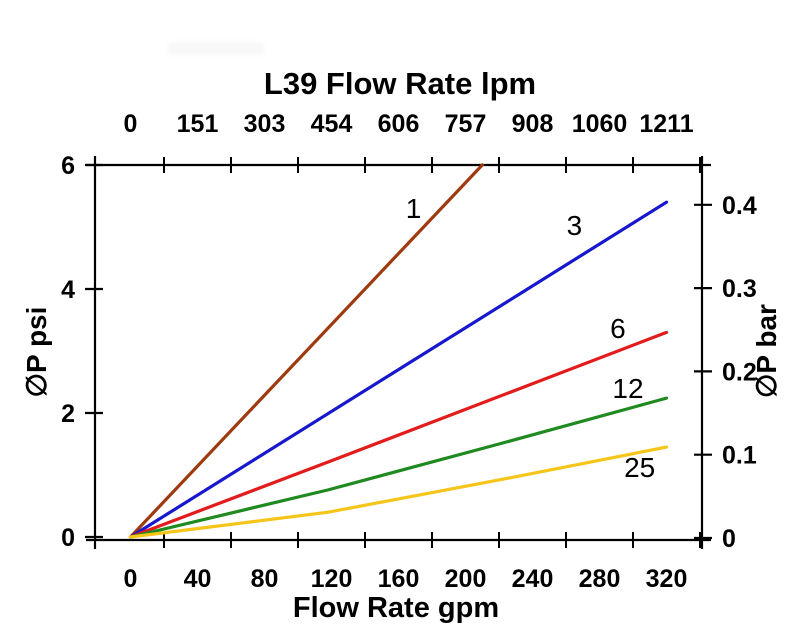 The height and width of the screenshot is (636, 808). What do you see at coordinates (666, 124) in the screenshot?
I see `top-tick-label: 1211` at bounding box center [666, 124].